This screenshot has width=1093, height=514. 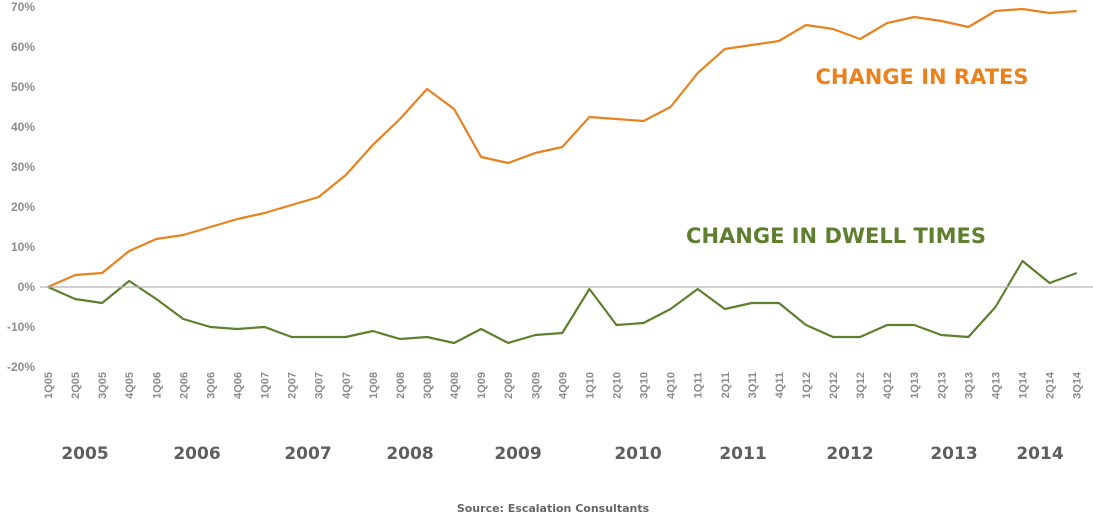 I want to click on y-axis: 70% 60% 50% 40% 30% 20% 10% 0% -10% -20%, so click(x=21, y=187).